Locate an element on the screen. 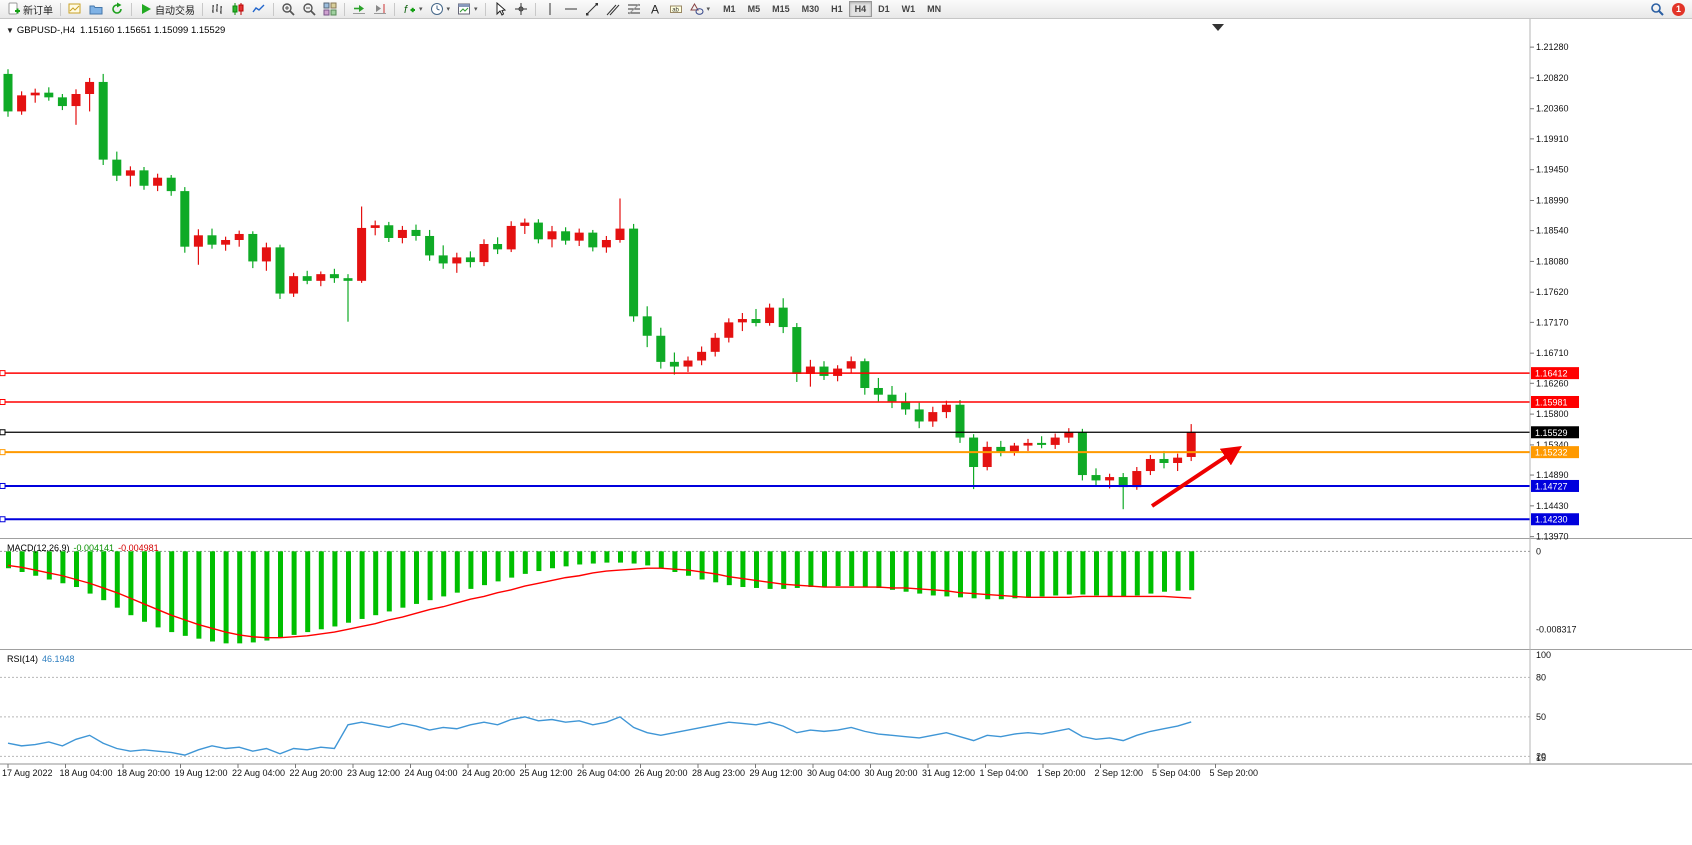 This screenshot has height=845, width=1692. auto-trading-button: 自动交易 is located at coordinates (167, 9).